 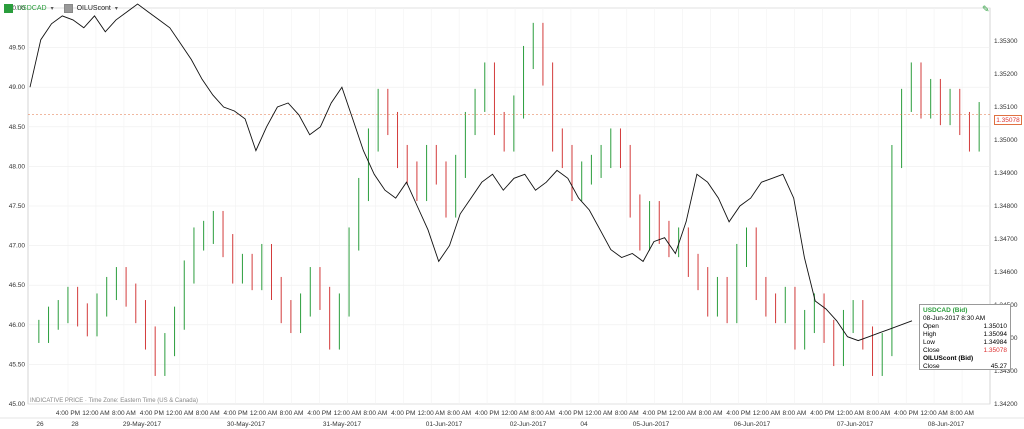 What do you see at coordinates (342, 424) in the screenshot?
I see `date-label: 31-May-2017` at bounding box center [342, 424].